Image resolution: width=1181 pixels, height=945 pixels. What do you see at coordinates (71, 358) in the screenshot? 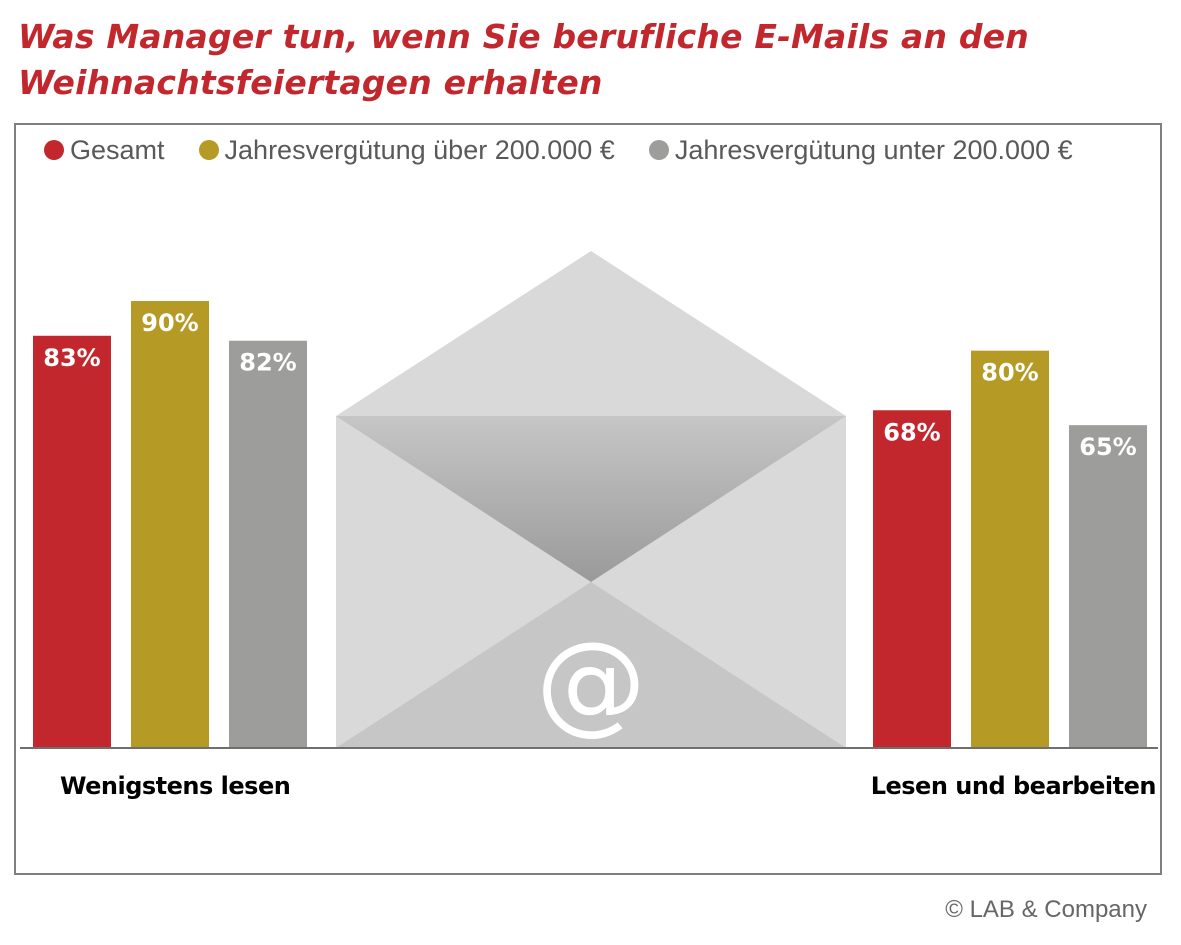
I see `data-label: 83%` at bounding box center [71, 358].